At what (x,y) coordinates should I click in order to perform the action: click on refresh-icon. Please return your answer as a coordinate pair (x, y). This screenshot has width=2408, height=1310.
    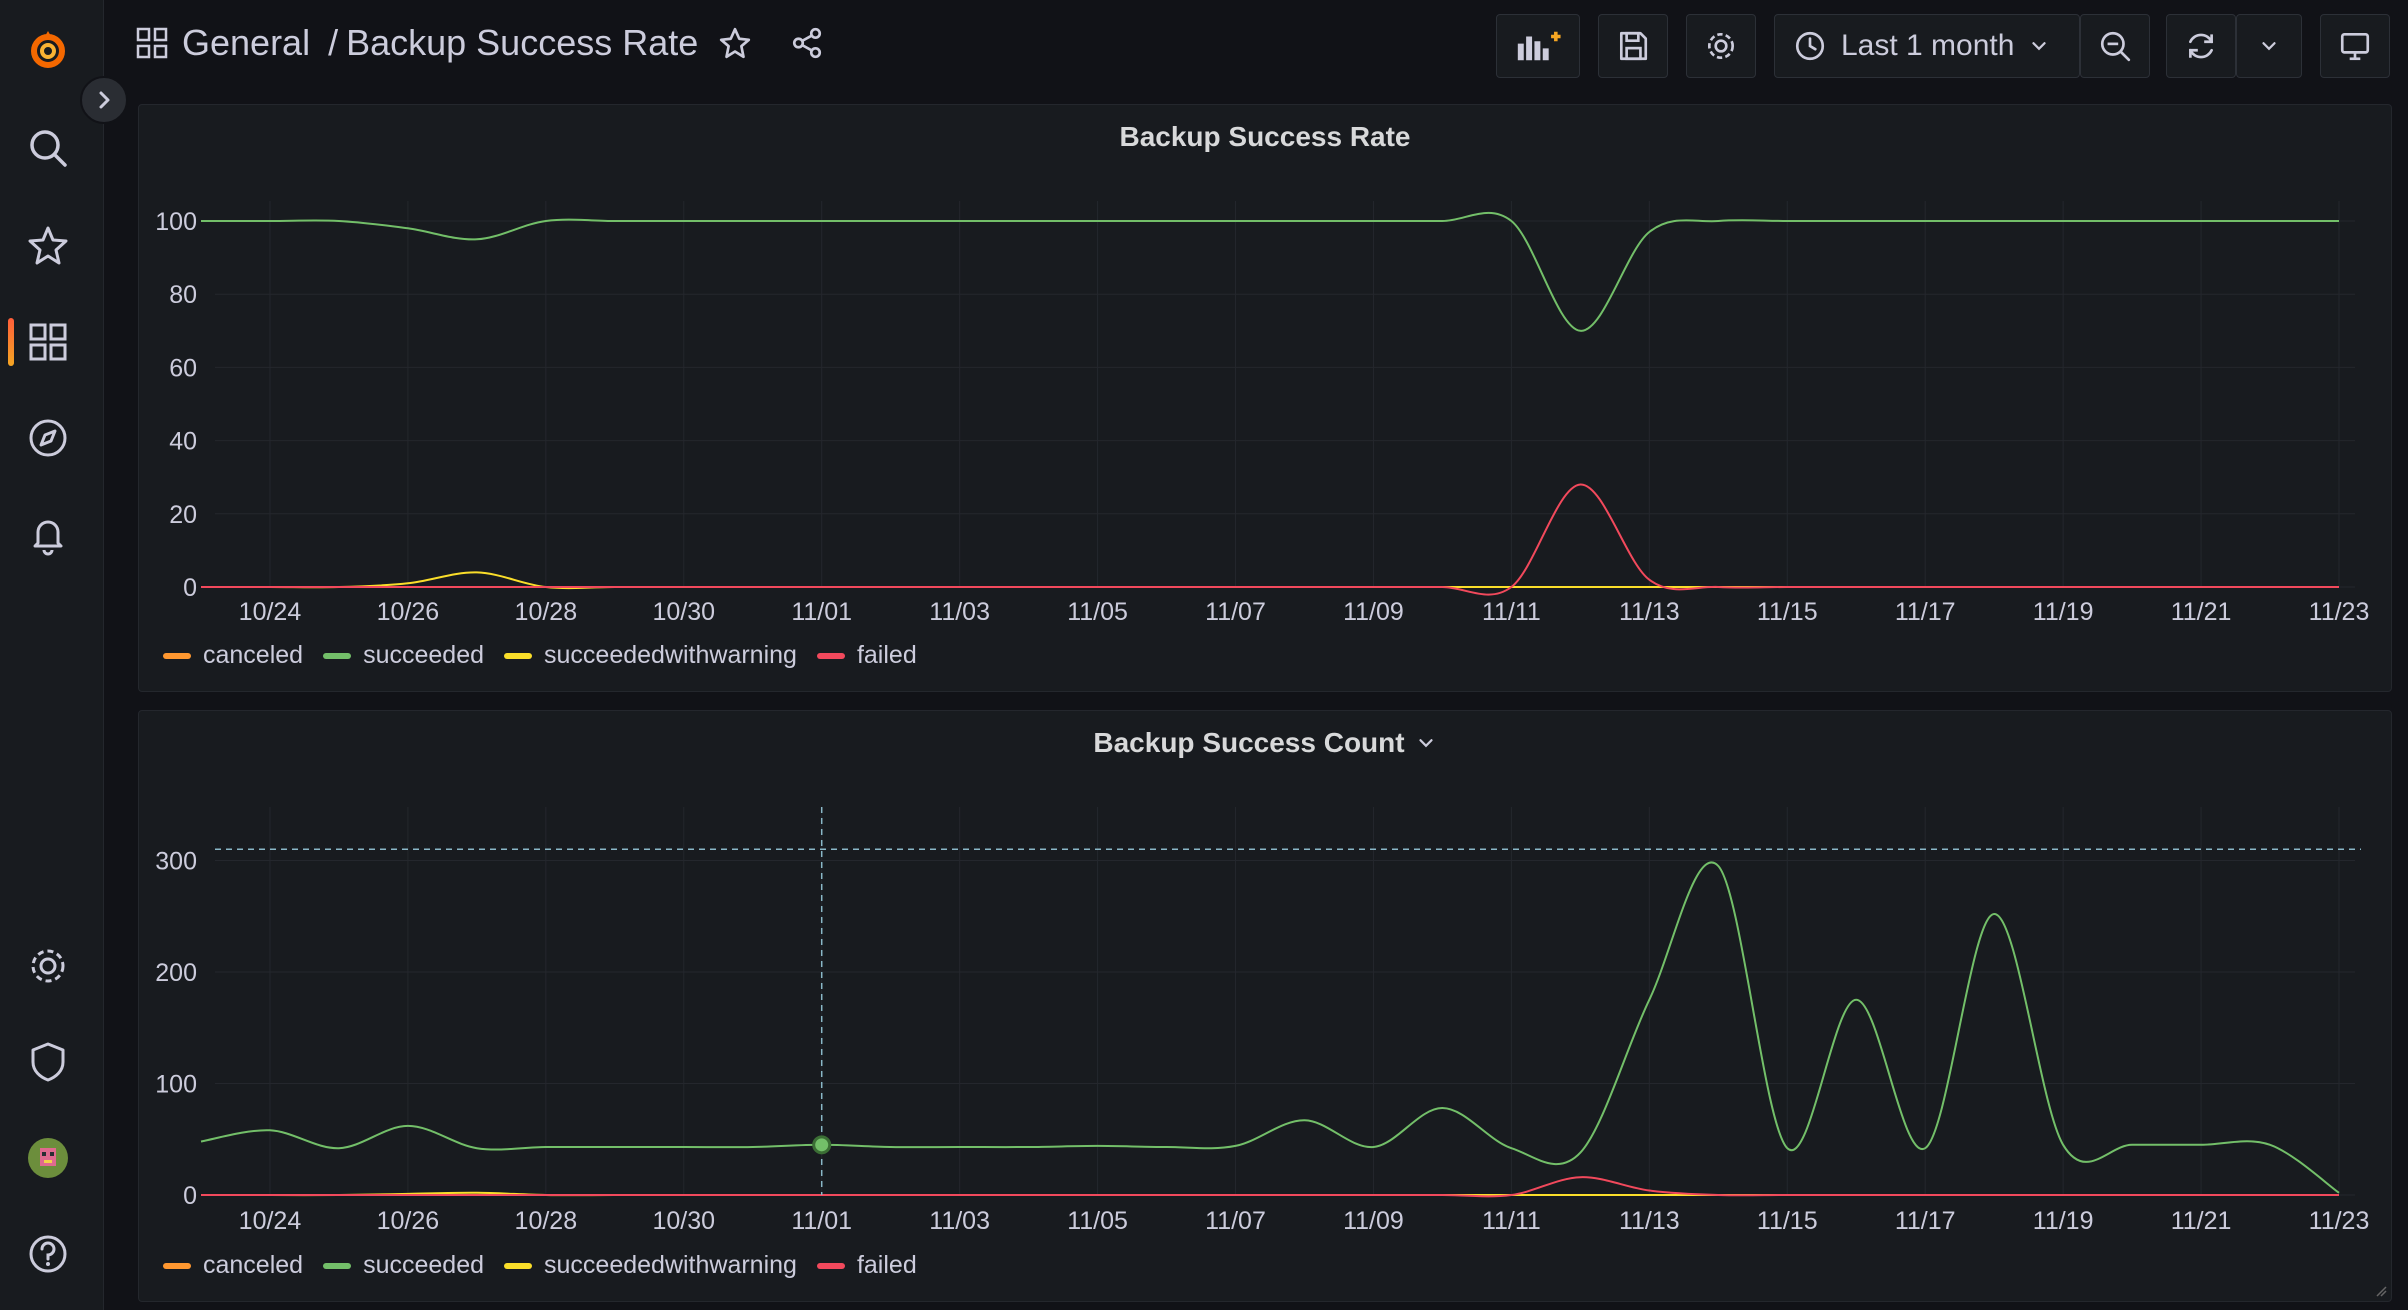
    Looking at the image, I should click on (2201, 46).